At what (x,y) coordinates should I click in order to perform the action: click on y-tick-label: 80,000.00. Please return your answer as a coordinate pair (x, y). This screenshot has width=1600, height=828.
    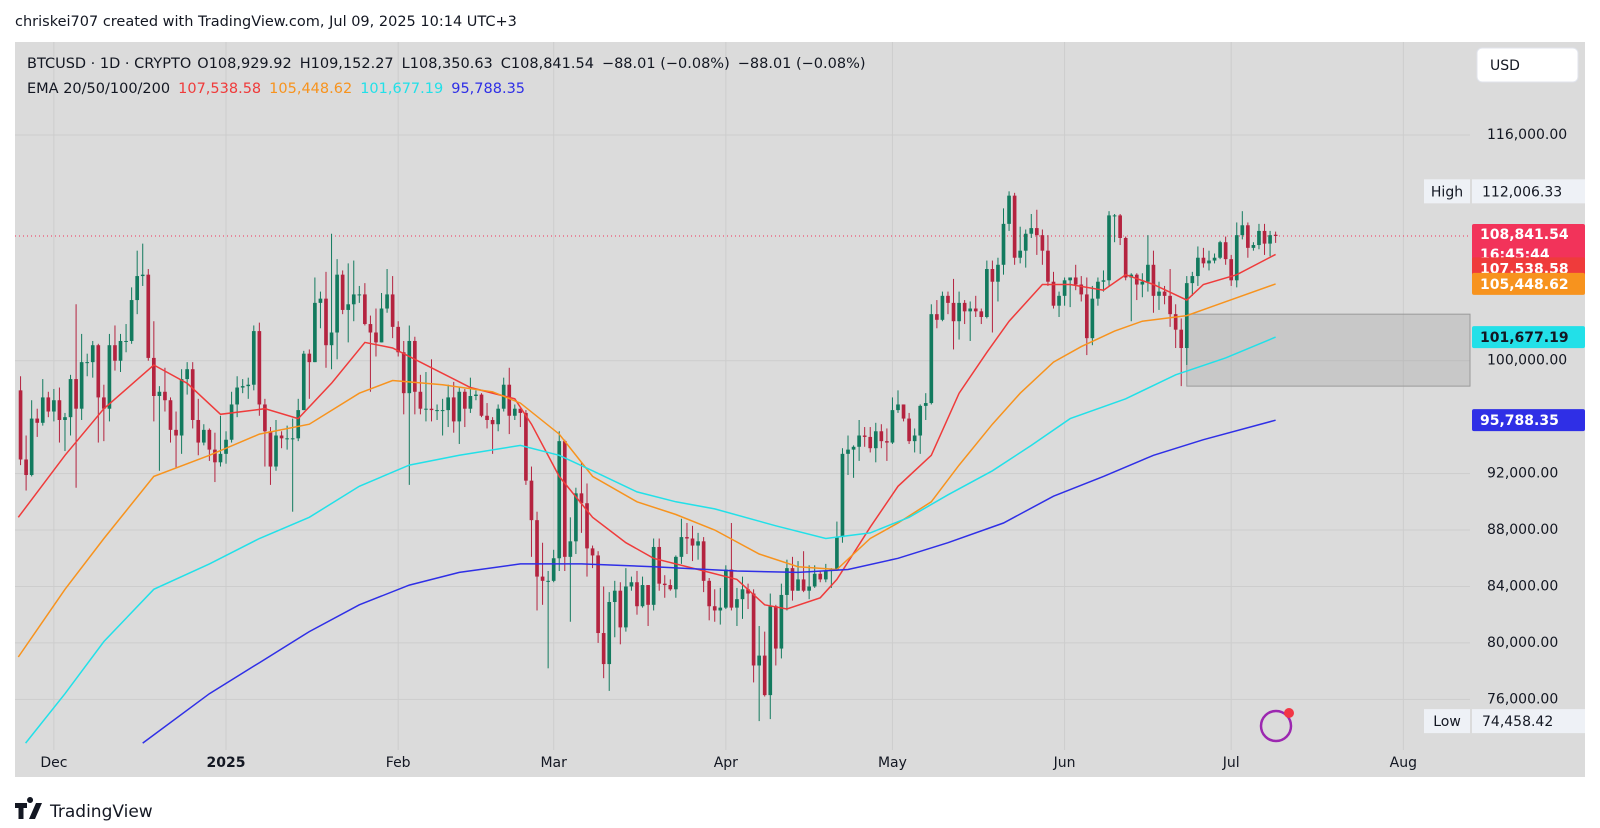
    Looking at the image, I should click on (1522, 643).